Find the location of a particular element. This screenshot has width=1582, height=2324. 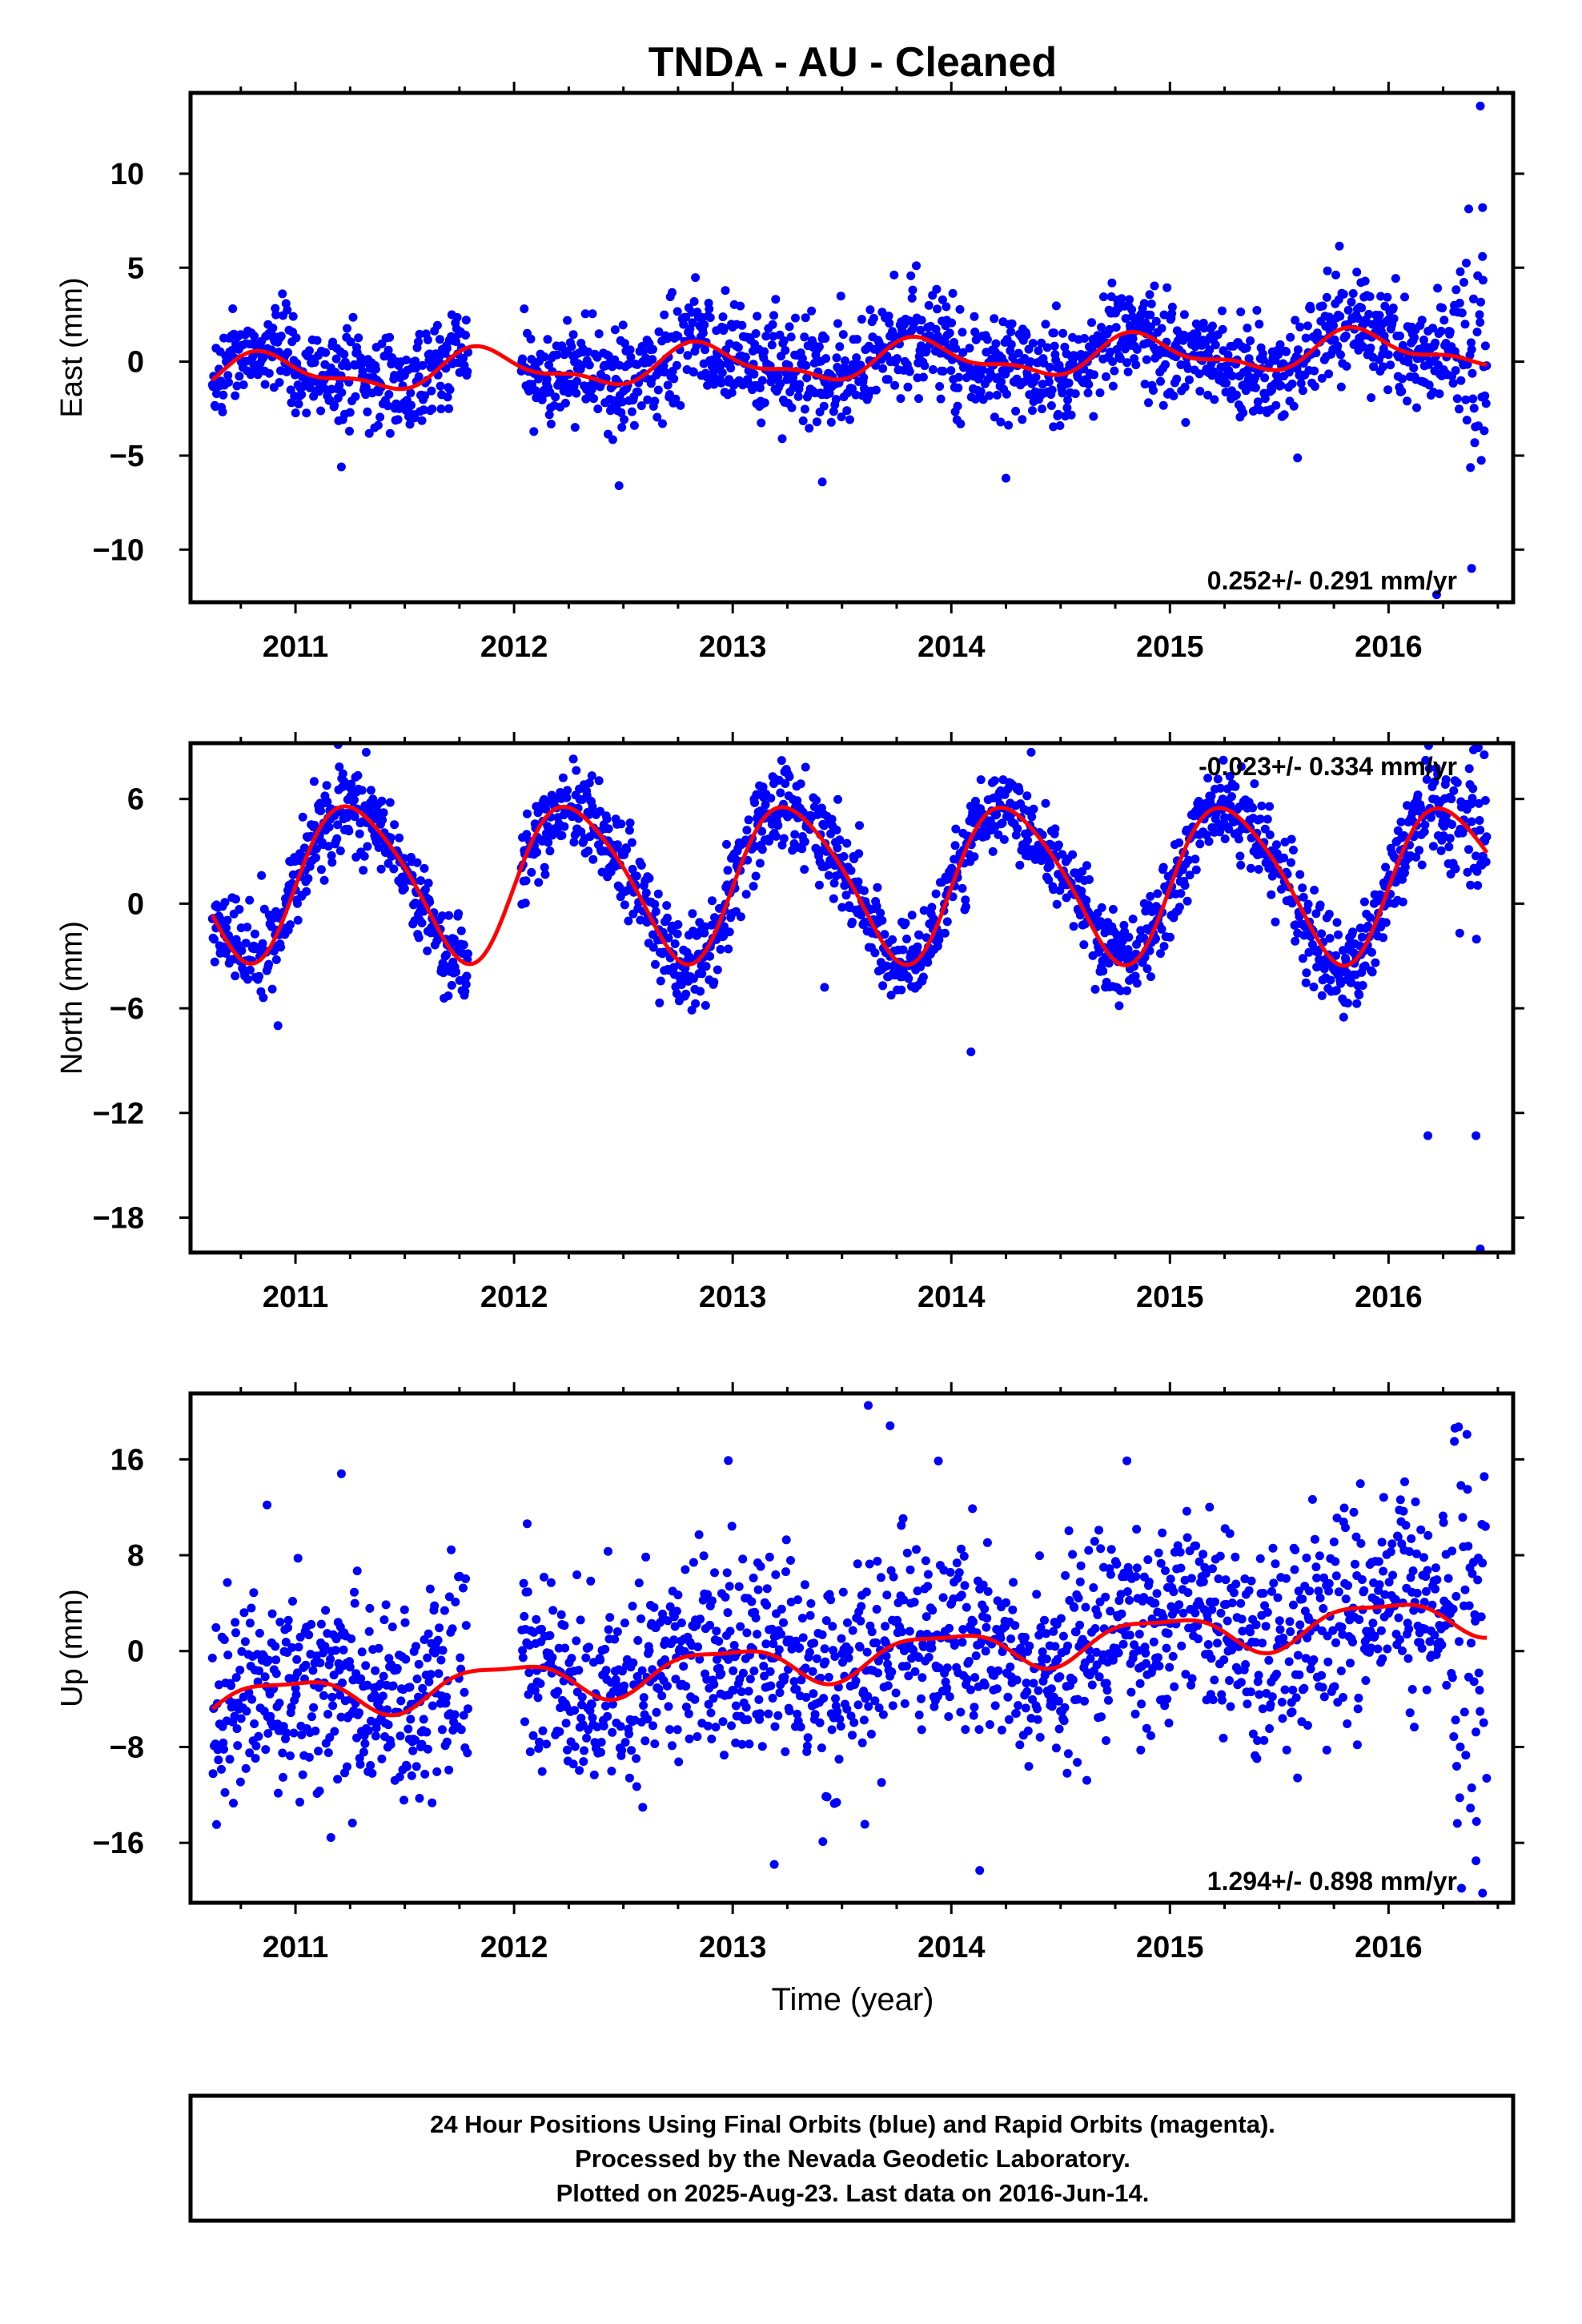

x-tick-label: 2016 is located at coordinates (1389, 647).